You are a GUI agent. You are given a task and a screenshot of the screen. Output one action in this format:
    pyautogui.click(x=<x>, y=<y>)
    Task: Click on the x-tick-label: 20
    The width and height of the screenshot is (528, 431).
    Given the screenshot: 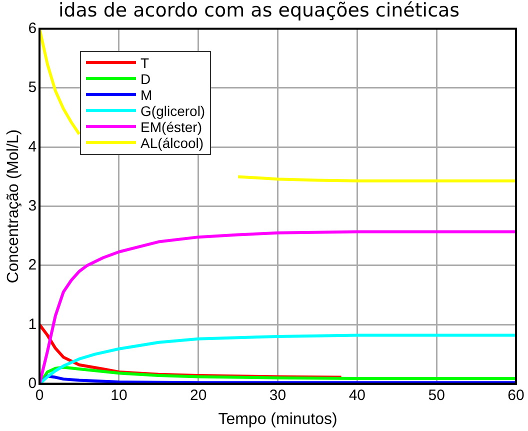 What is the action you would take?
    pyautogui.click(x=198, y=395)
    